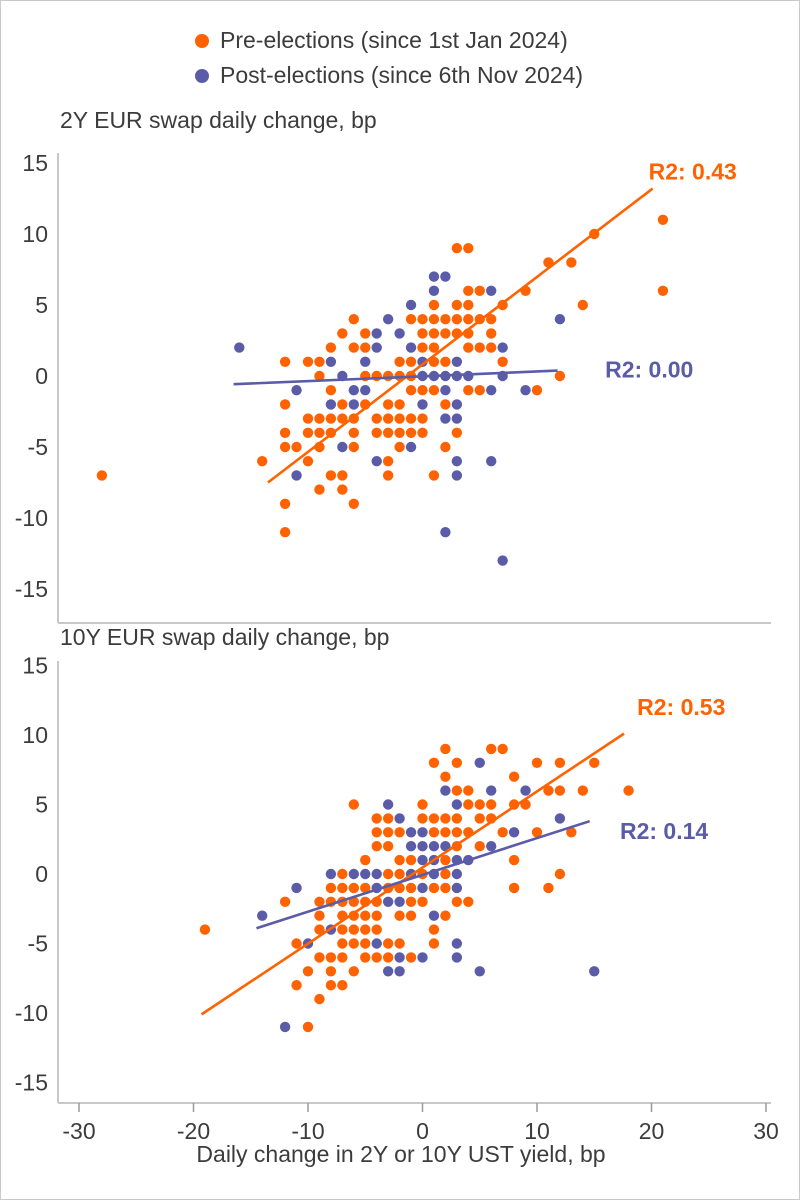 This screenshot has width=800, height=1200. What do you see at coordinates (693, 172) in the screenshot?
I see `pre-r2-label: R2: 0.43` at bounding box center [693, 172].